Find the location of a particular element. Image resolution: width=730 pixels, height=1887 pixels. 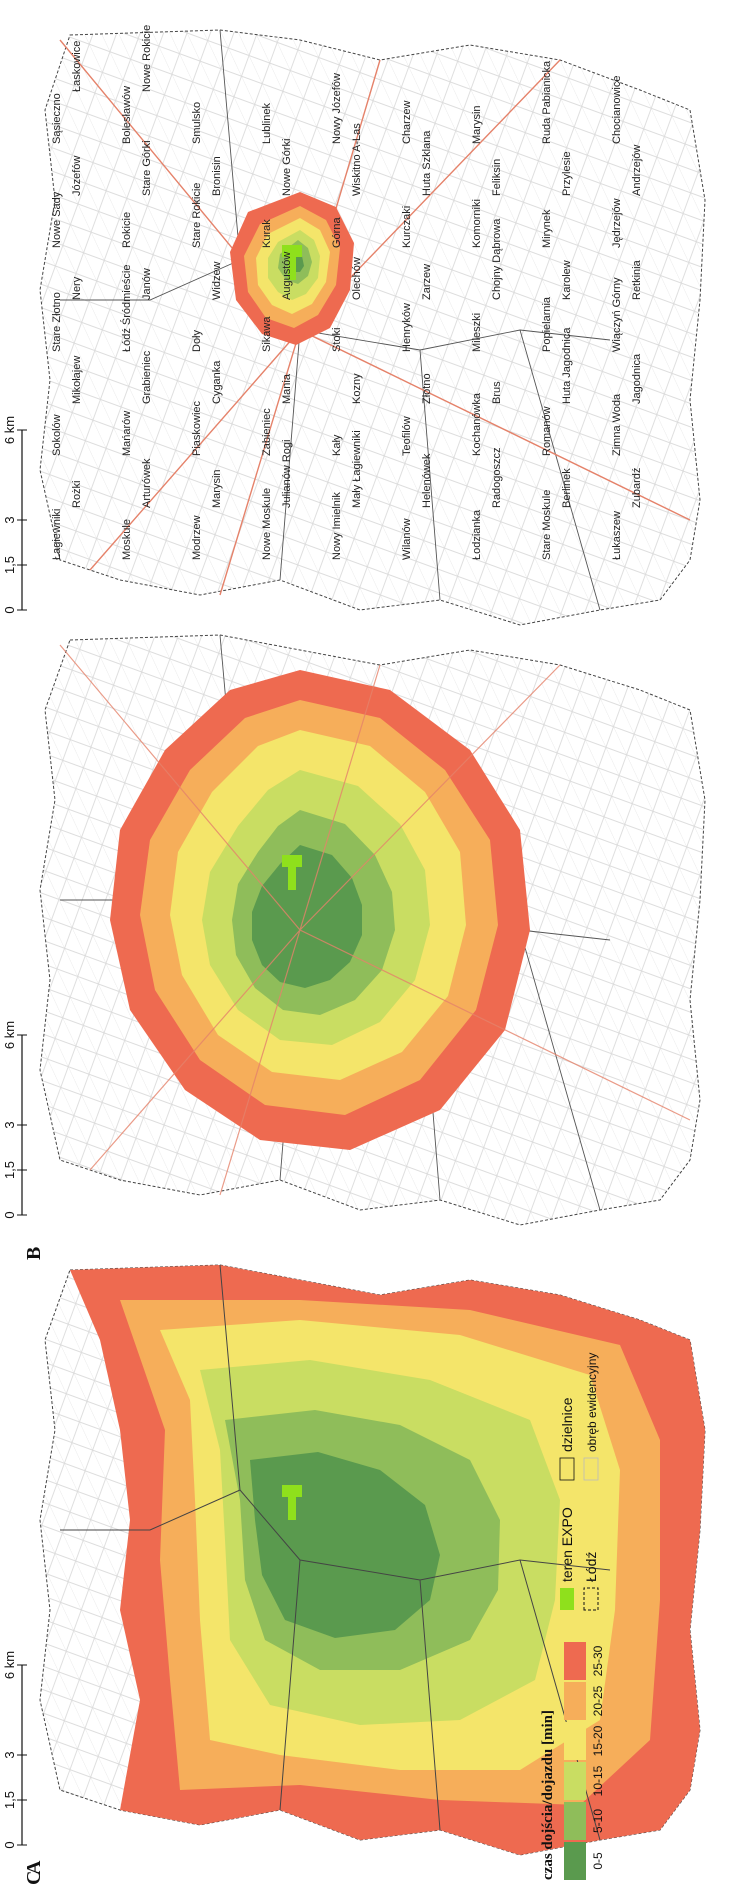

district-label: Nowe Sady is located at coordinates (57, 219).